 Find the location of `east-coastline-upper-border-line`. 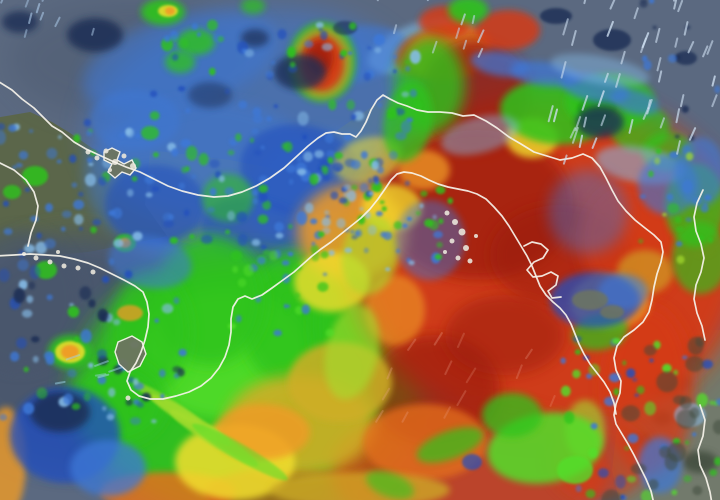

east-coastline-upper-border-line is located at coordinates (699, 265).